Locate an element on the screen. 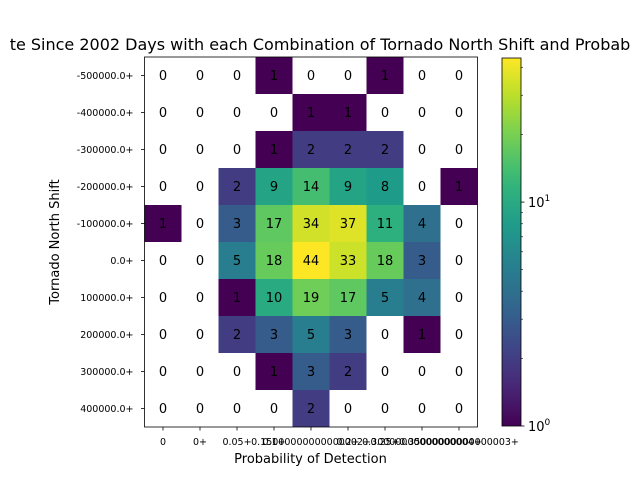  cell-value-label: 37 is located at coordinates (348, 224).